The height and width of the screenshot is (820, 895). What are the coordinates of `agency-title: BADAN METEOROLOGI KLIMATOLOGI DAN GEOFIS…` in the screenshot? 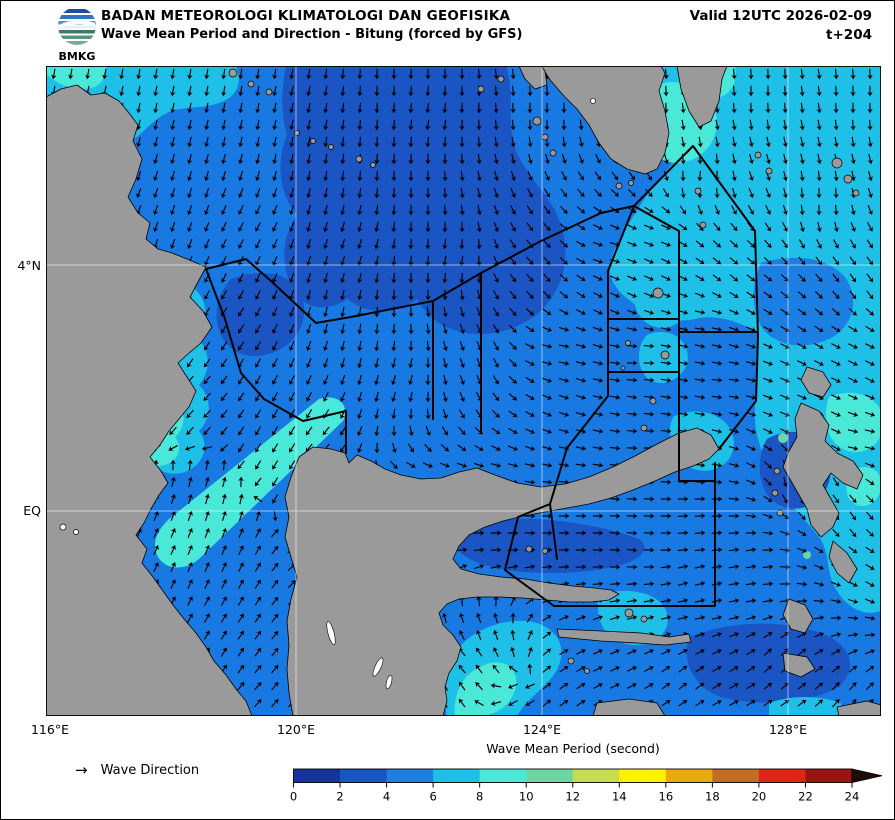 It's located at (306, 16).